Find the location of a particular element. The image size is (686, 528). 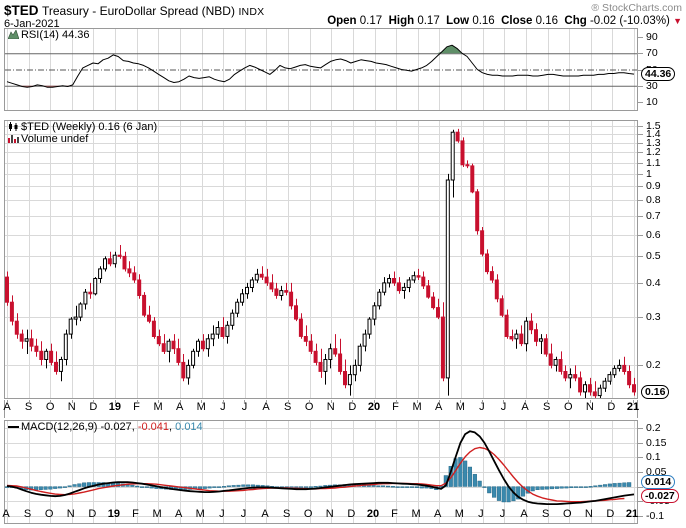

macd-line-icon is located at coordinates (13, 427).